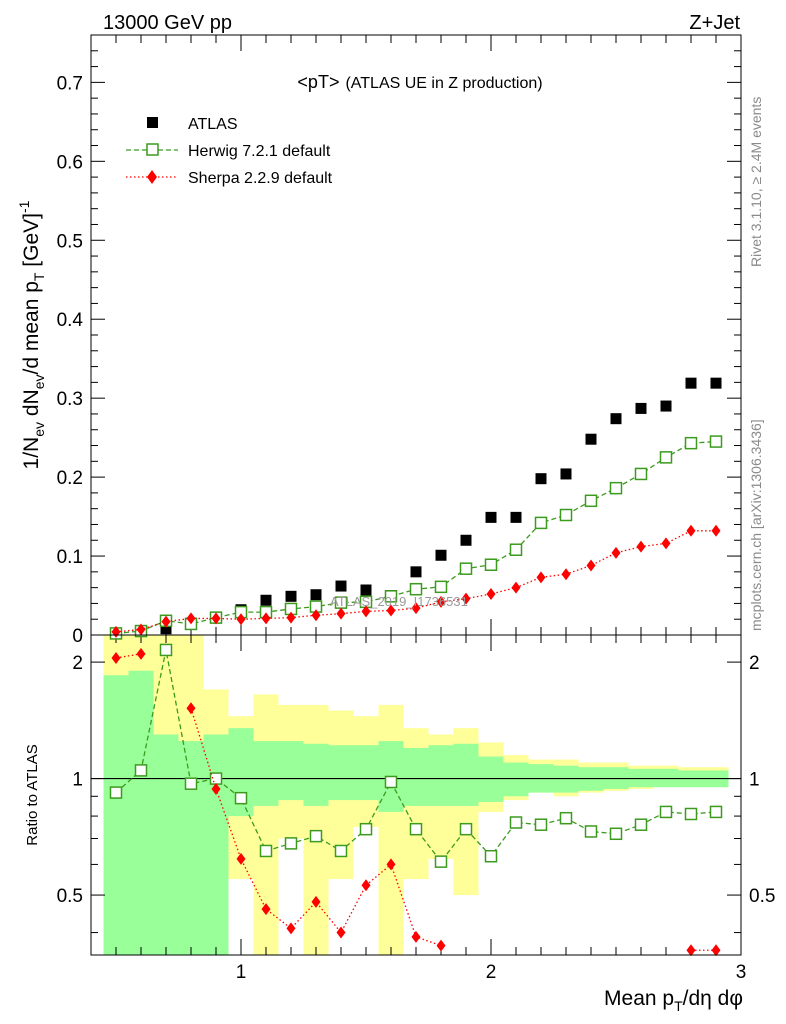 The height and width of the screenshot is (1024, 786). What do you see at coordinates (399, 601) in the screenshot?
I see `watermark: ATLAS_2019_I1736531` at bounding box center [399, 601].